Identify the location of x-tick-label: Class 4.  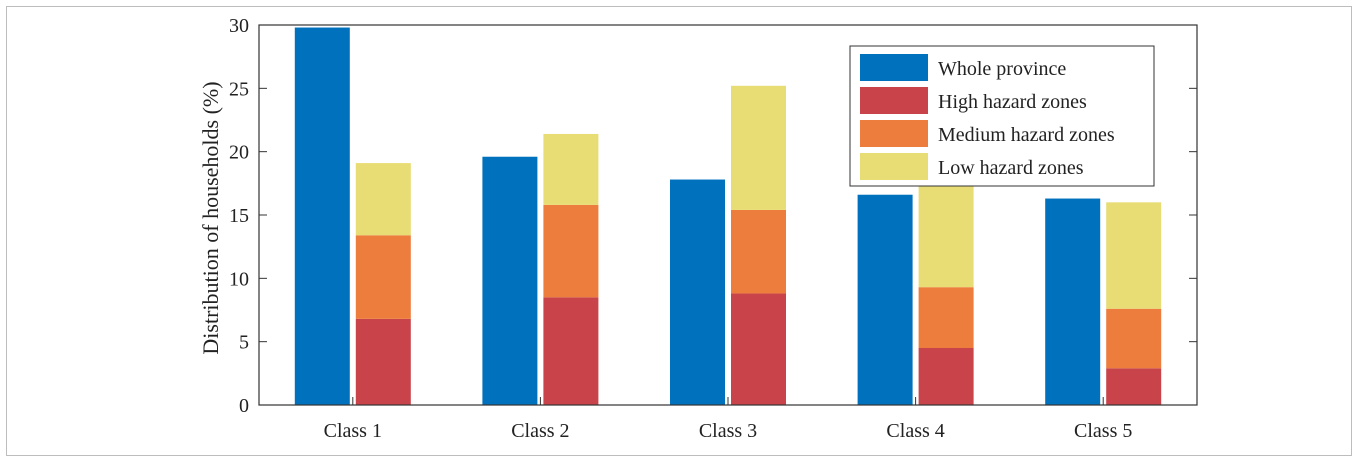
(915, 431).